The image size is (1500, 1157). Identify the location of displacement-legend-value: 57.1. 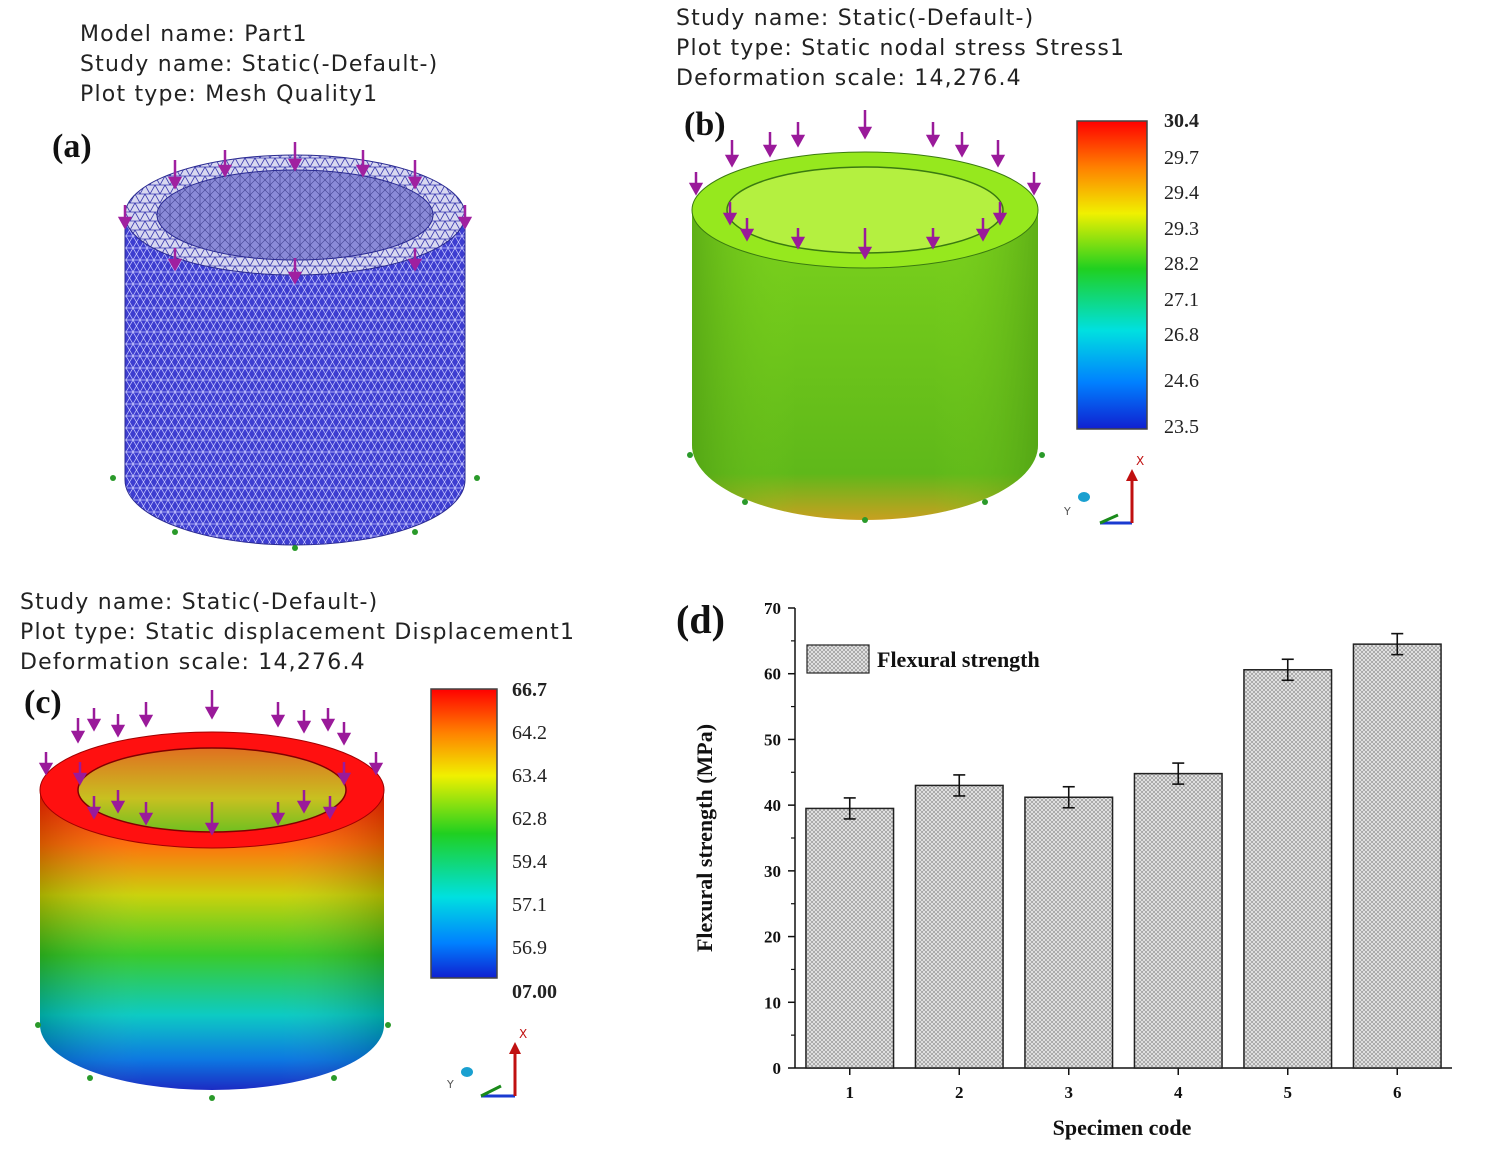
(529, 905).